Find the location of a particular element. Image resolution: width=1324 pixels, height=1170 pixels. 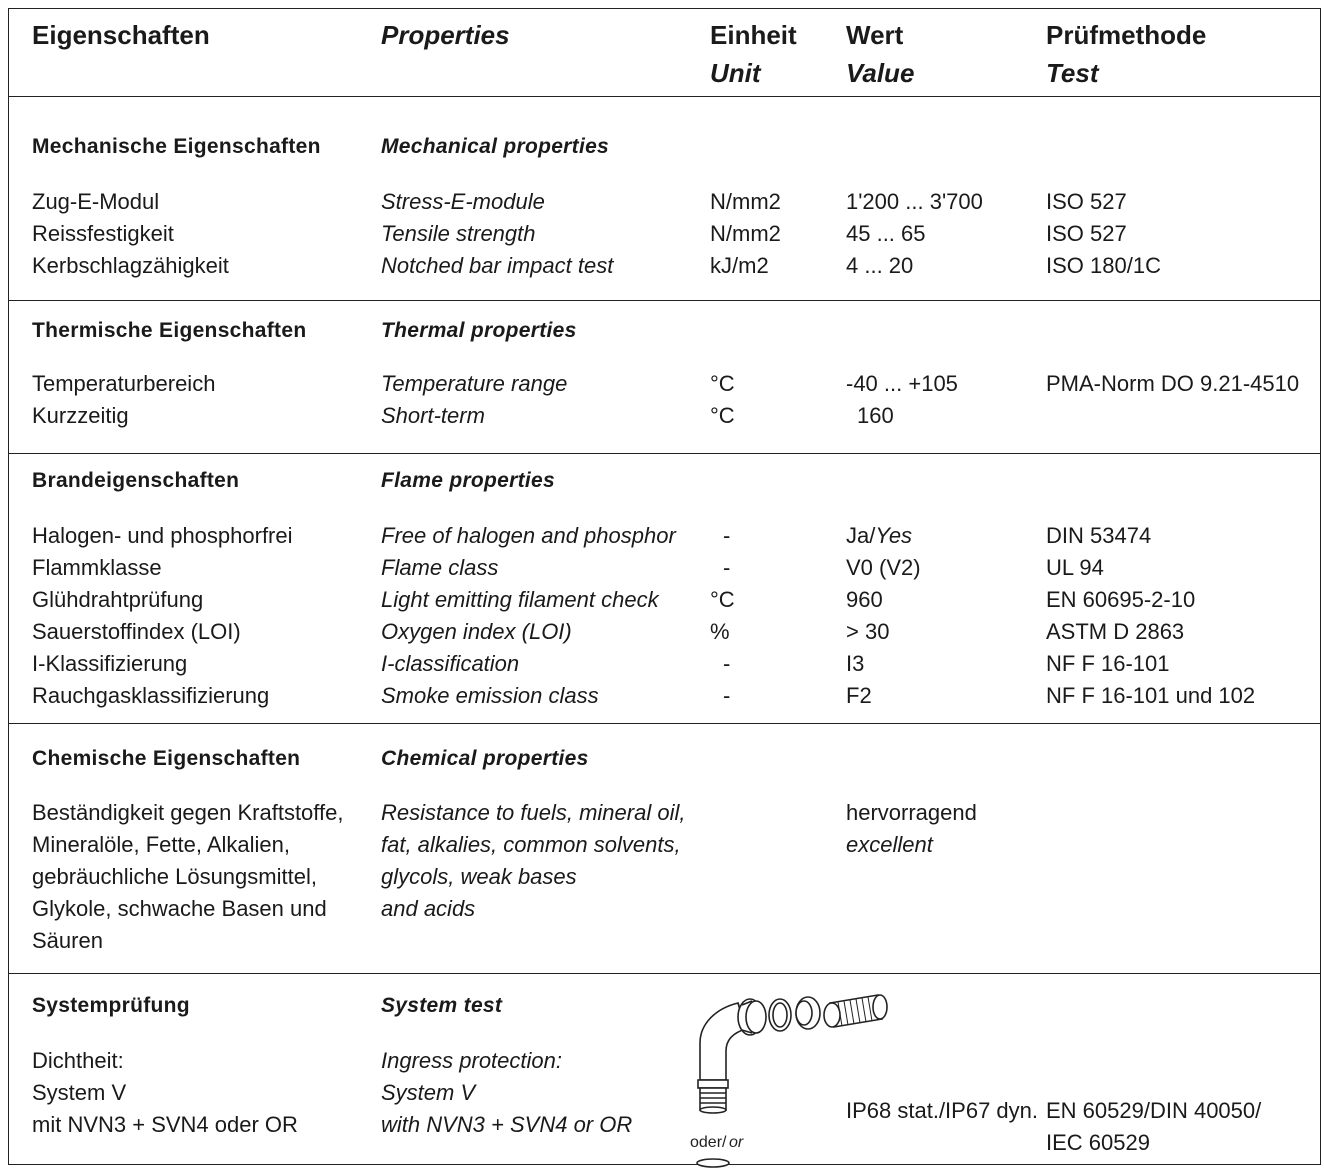

header-divider is located at coordinates (664, 96).